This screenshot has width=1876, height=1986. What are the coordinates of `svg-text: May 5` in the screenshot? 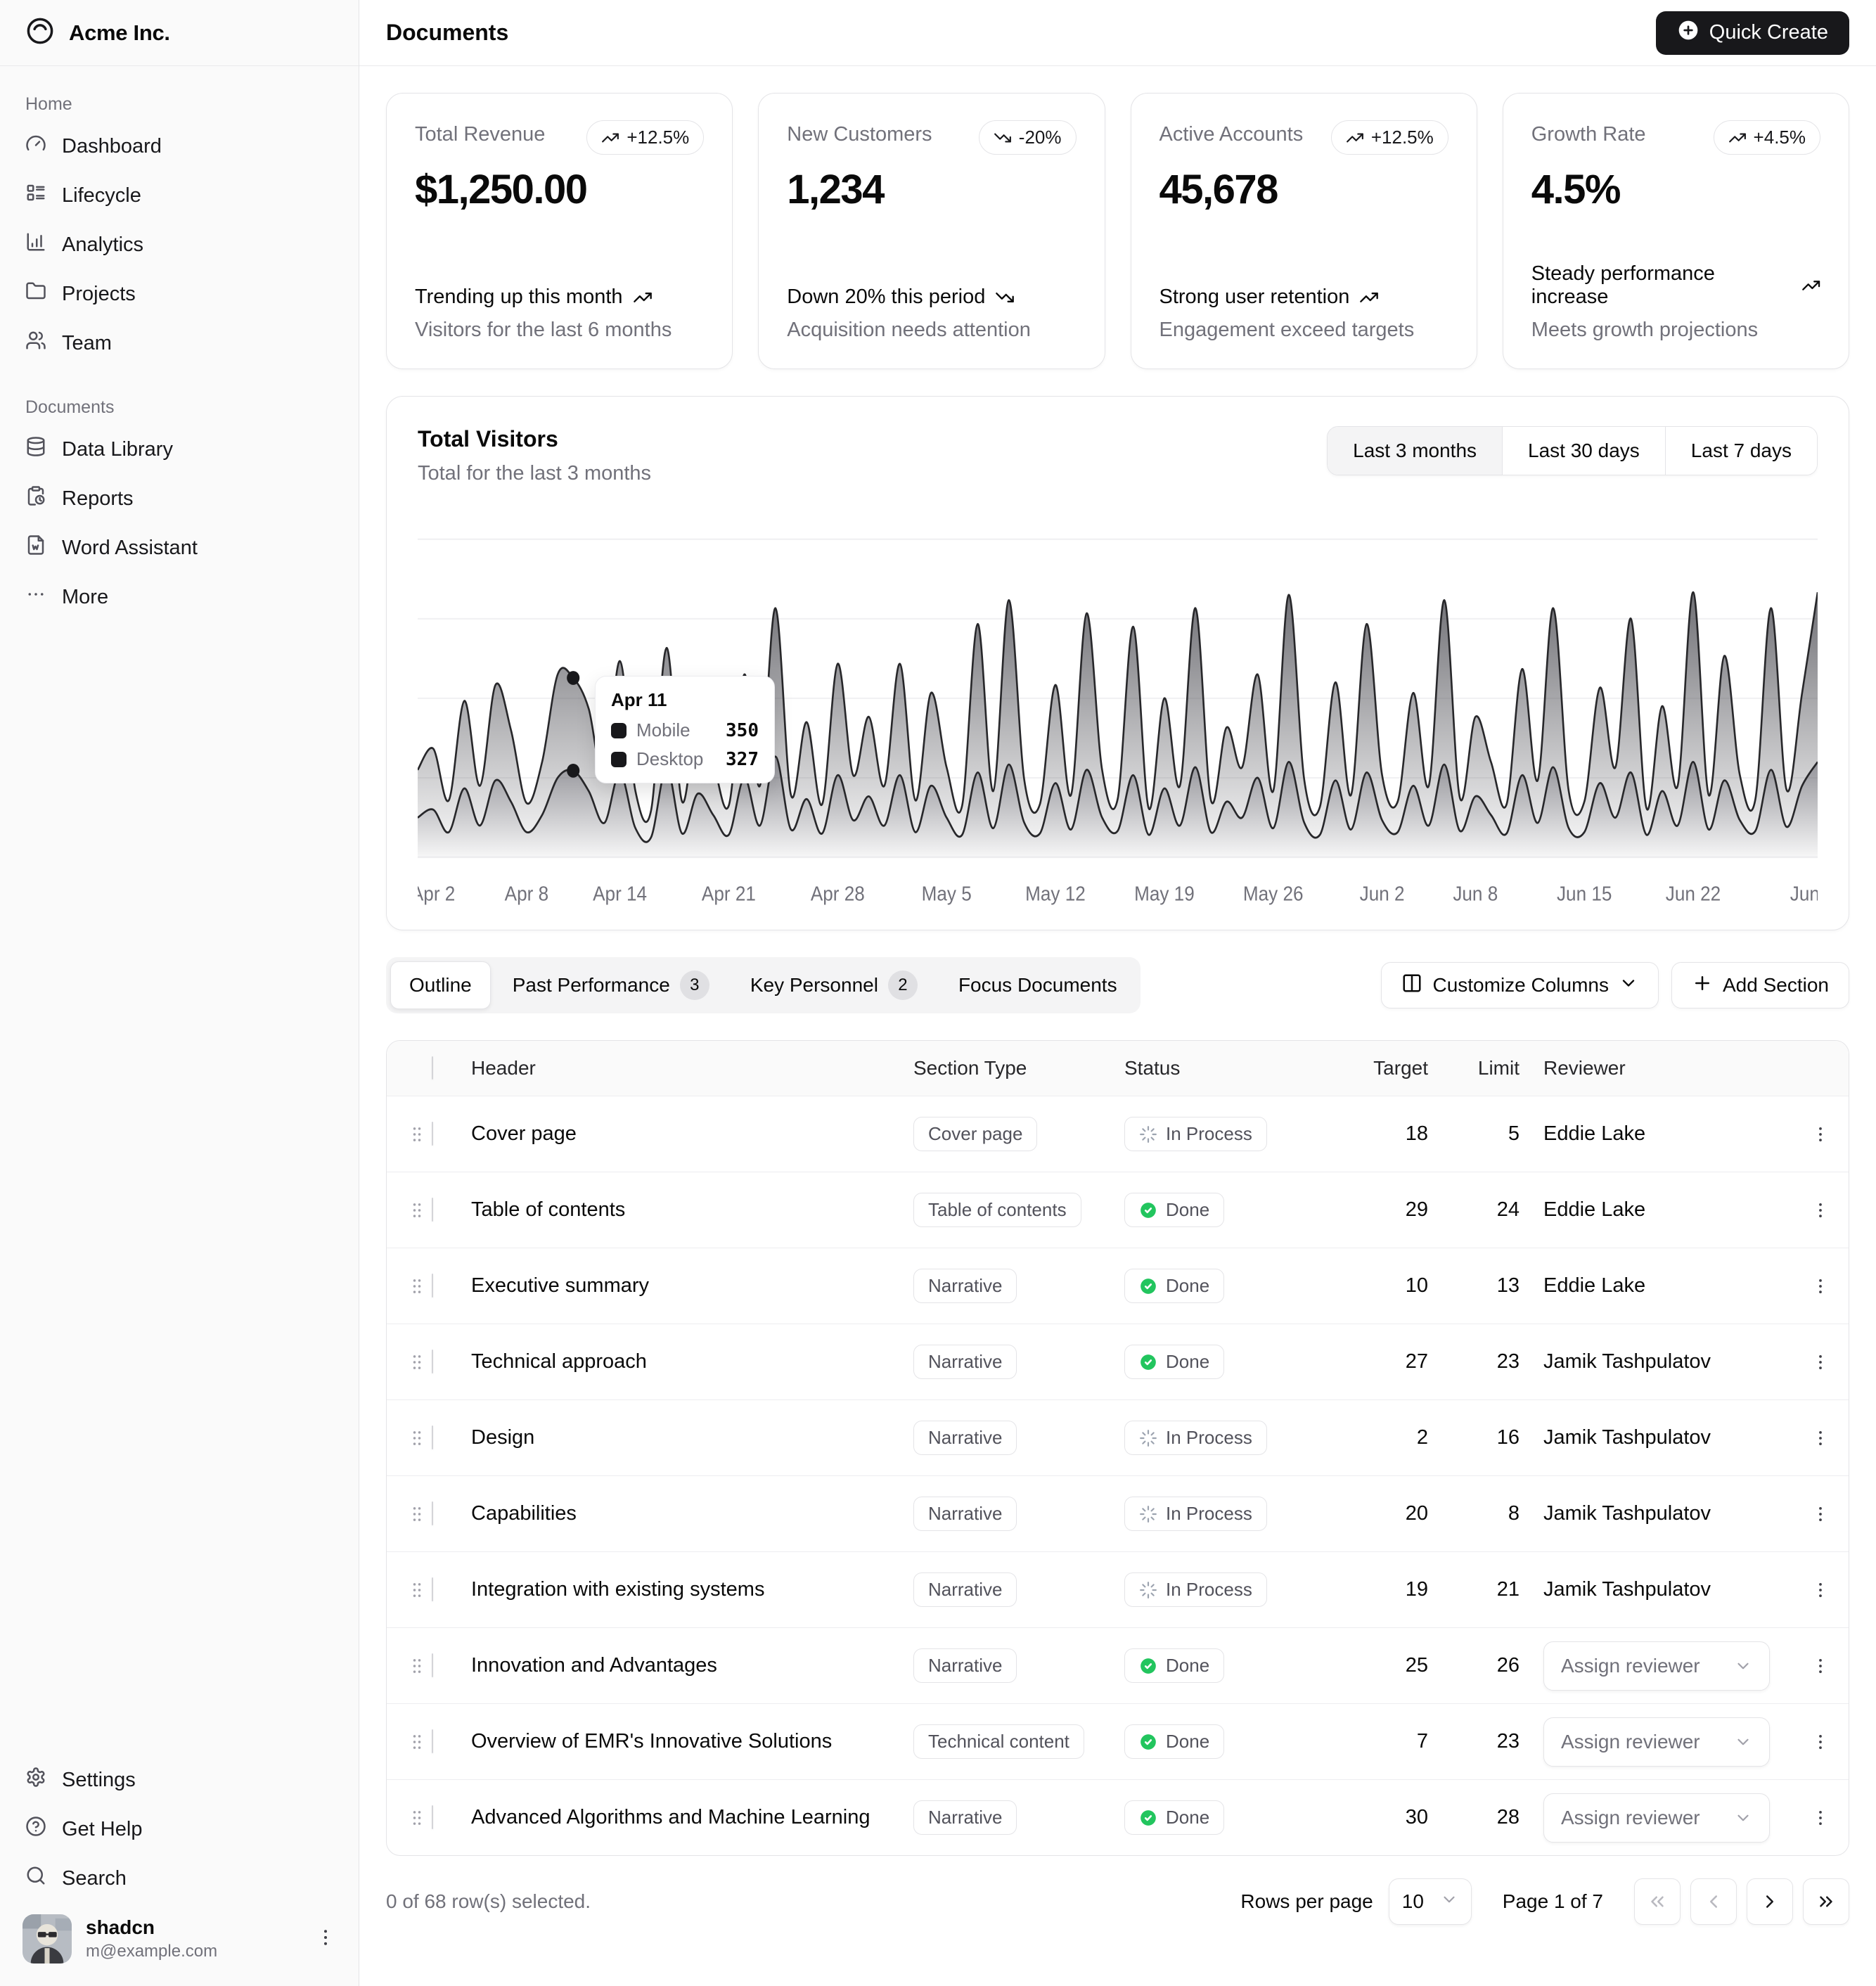 It's located at (947, 894).